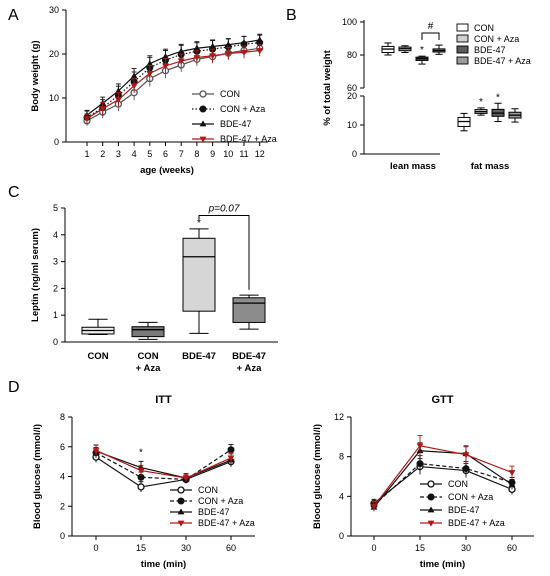  What do you see at coordinates (35, 275) in the screenshot?
I see `y-axis-label: Leptin (ng/ml serum)` at bounding box center [35, 275].